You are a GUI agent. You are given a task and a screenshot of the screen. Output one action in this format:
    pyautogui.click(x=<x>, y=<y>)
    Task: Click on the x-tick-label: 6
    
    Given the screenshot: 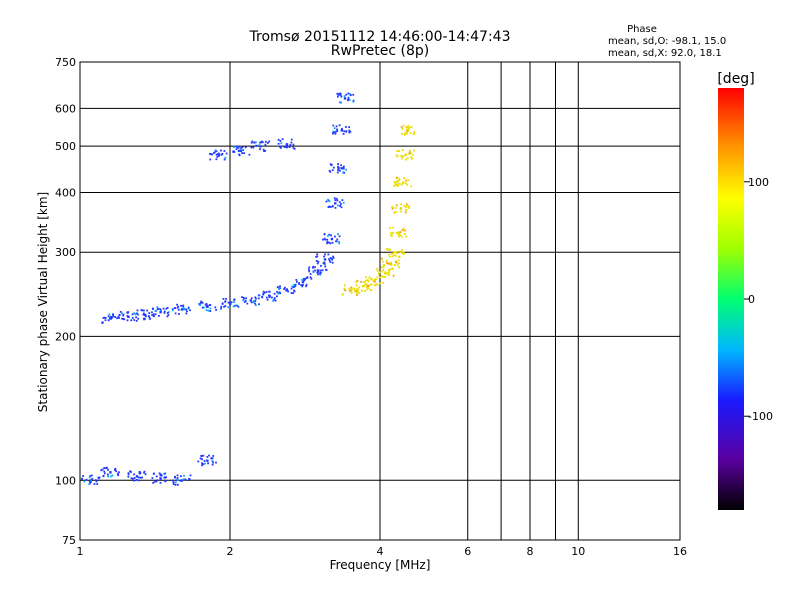 What is the action you would take?
    pyautogui.click(x=467, y=551)
    